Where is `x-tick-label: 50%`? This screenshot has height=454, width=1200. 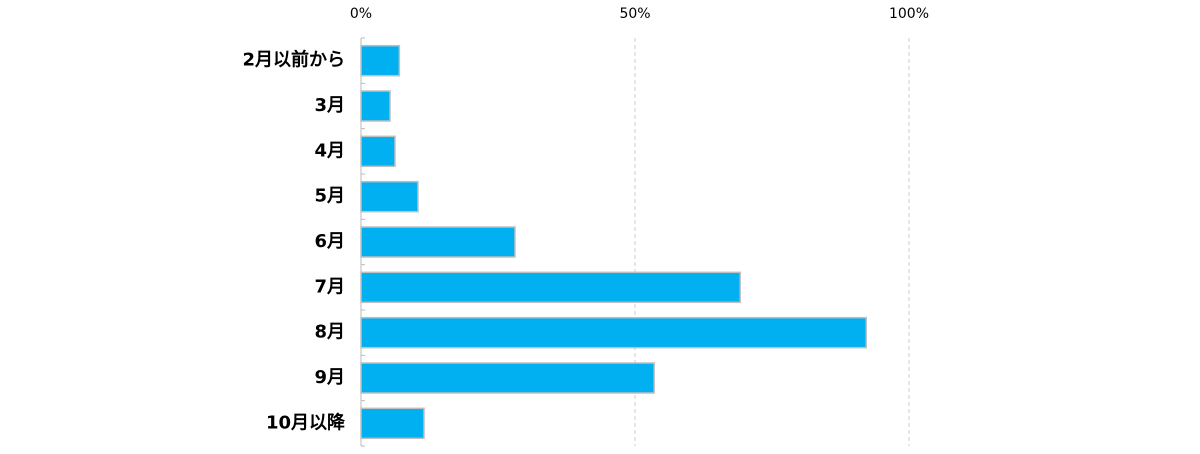
x-tick-label: 50% is located at coordinates (634, 14).